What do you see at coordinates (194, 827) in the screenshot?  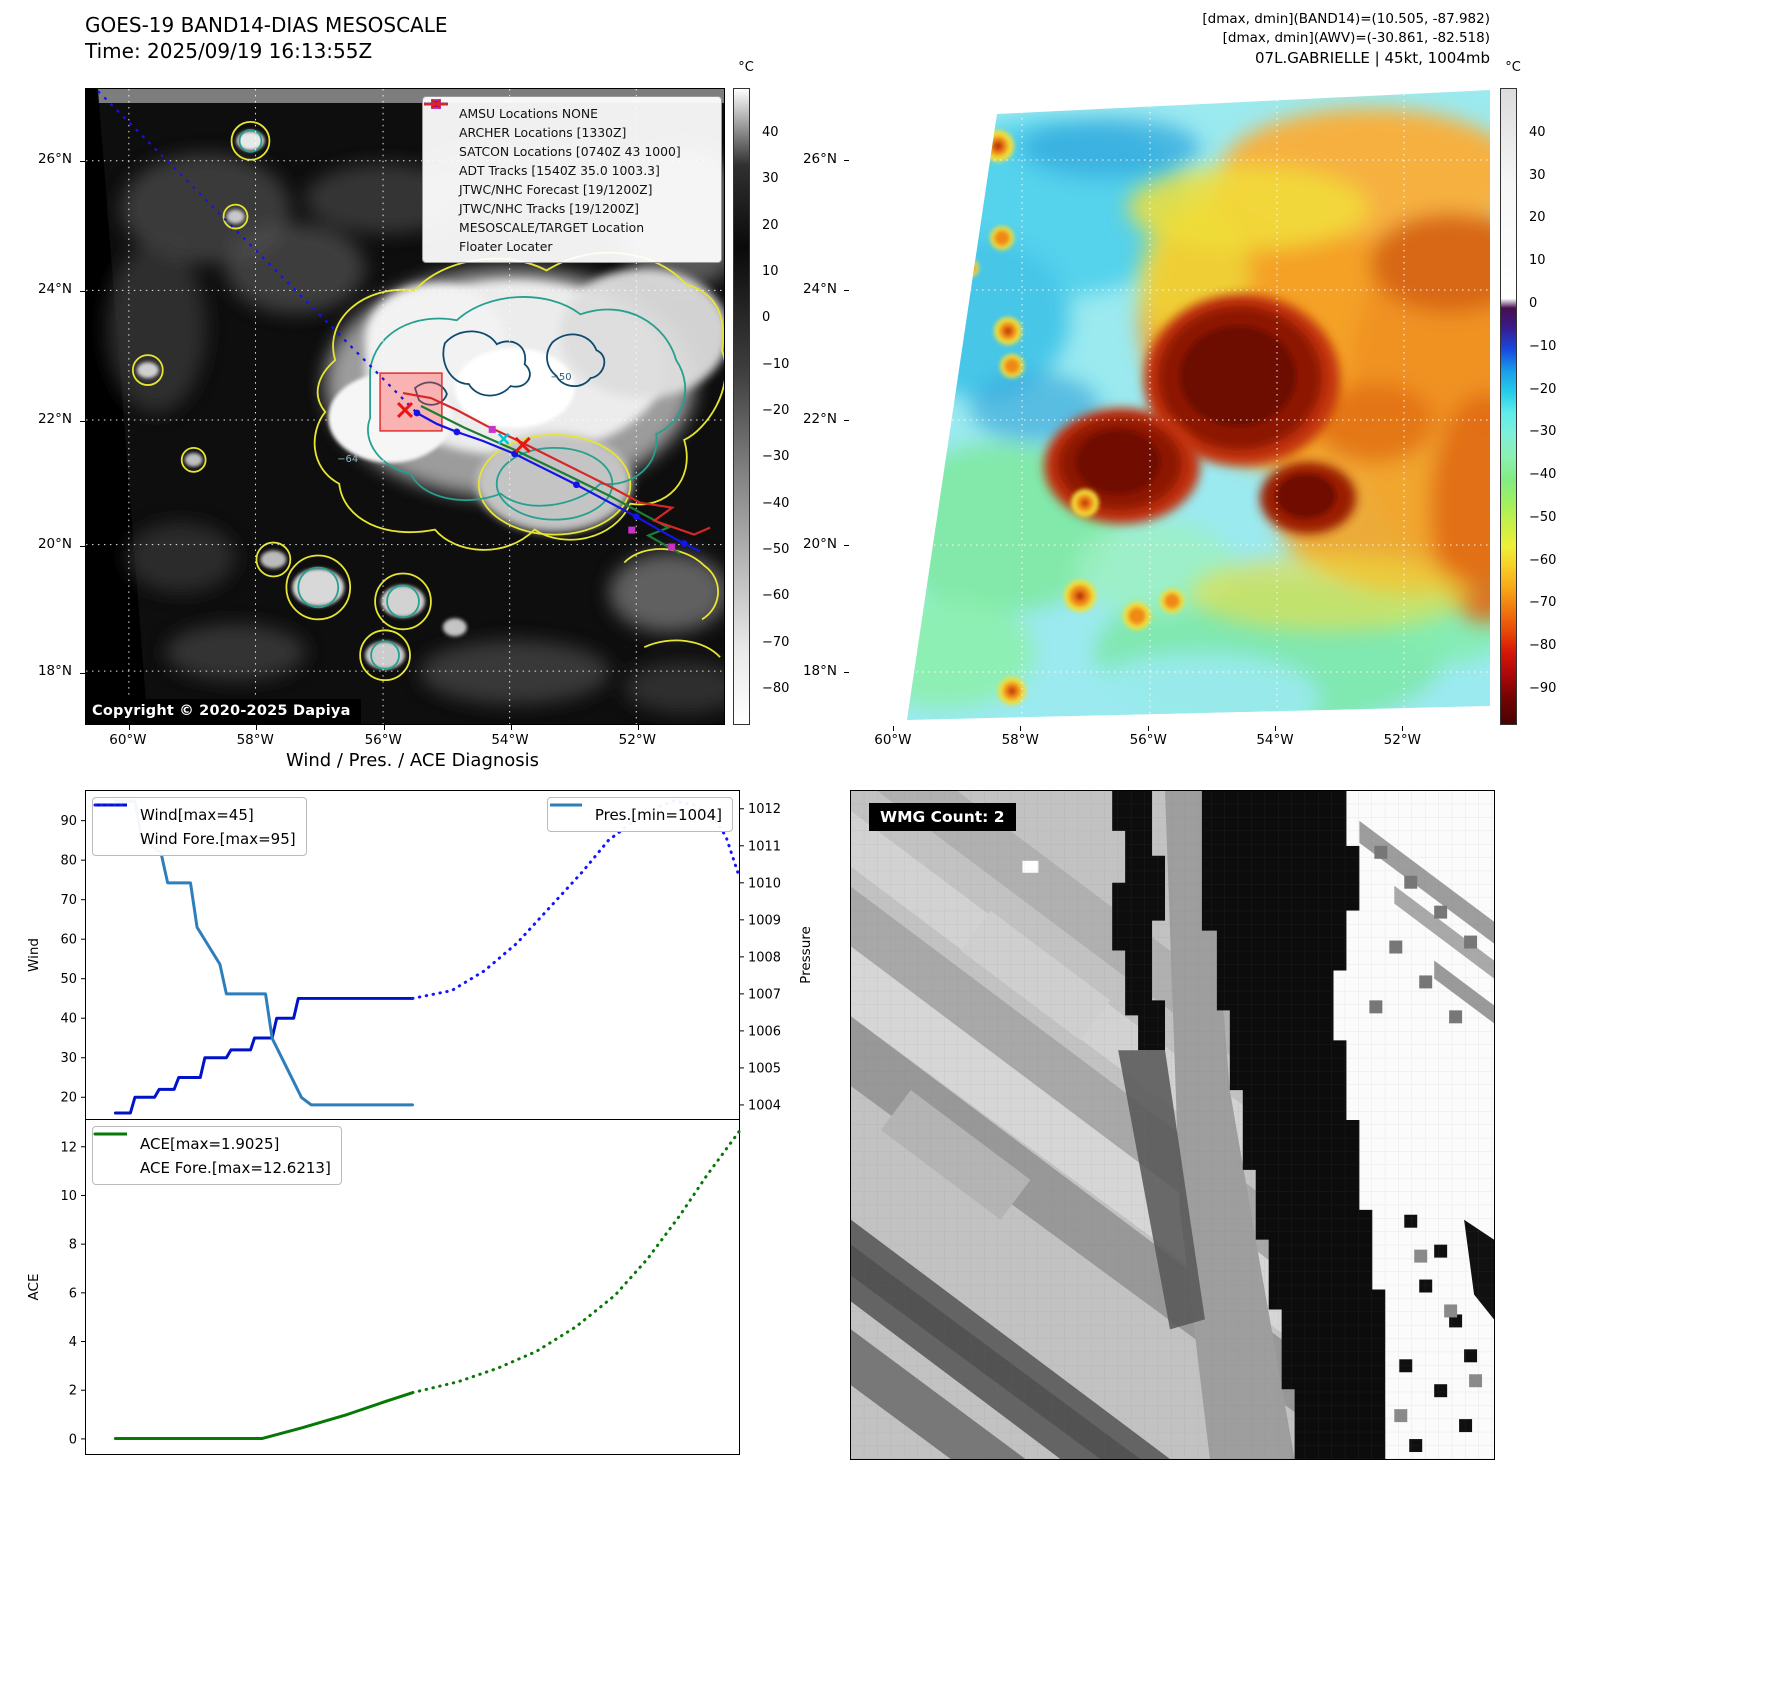 I see `chart-legend-item: Wind Fore.[max=95]` at bounding box center [194, 827].